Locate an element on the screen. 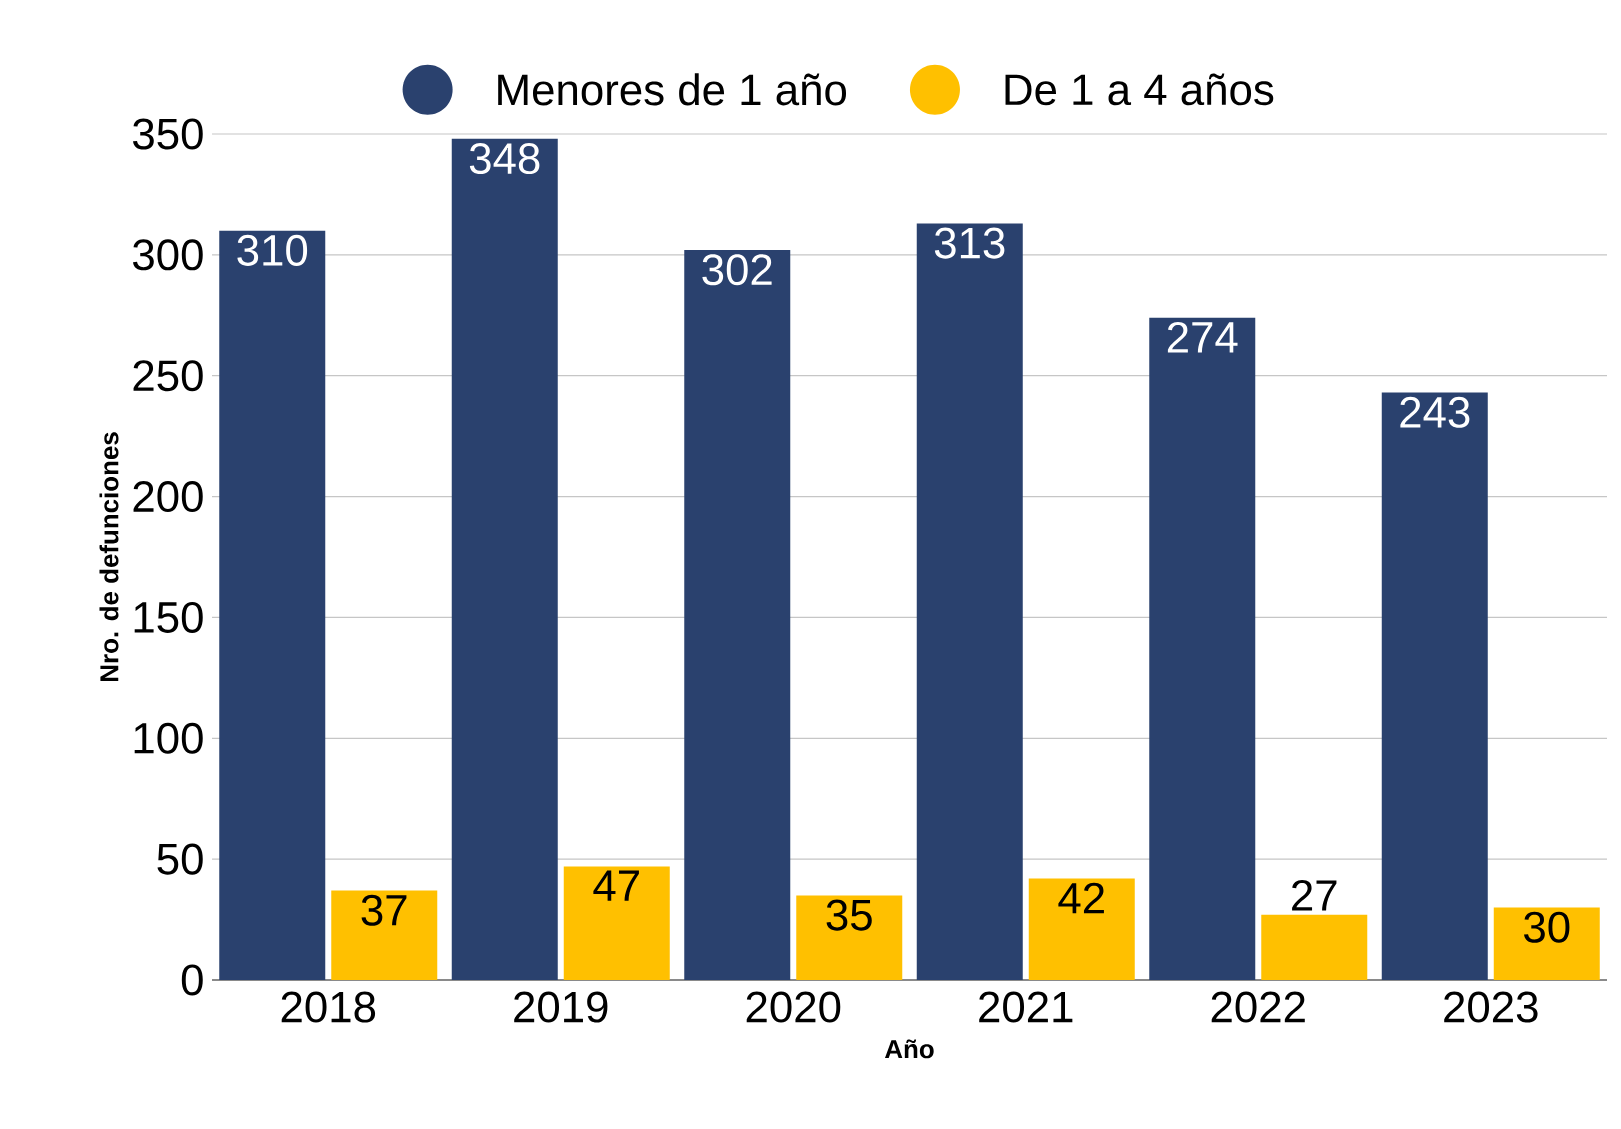 The height and width of the screenshot is (1129, 1621). y-tick-label: 300 is located at coordinates (168, 255).